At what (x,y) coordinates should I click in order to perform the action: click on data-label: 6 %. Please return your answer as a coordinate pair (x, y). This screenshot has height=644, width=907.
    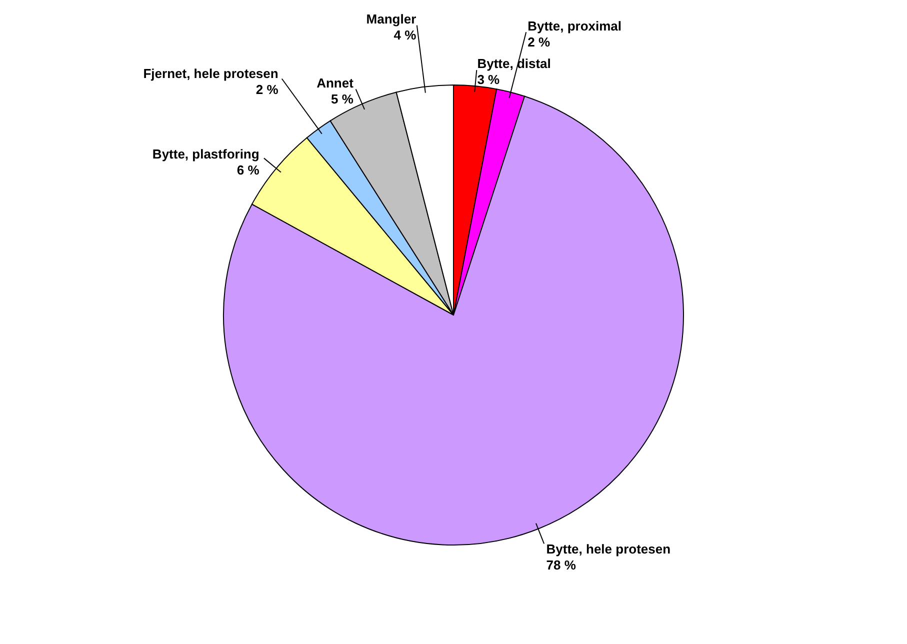
    Looking at the image, I should click on (248, 170).